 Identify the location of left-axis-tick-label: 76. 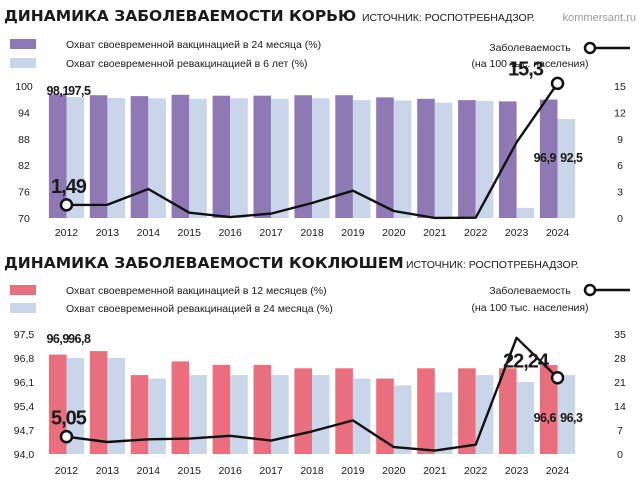
(24, 193).